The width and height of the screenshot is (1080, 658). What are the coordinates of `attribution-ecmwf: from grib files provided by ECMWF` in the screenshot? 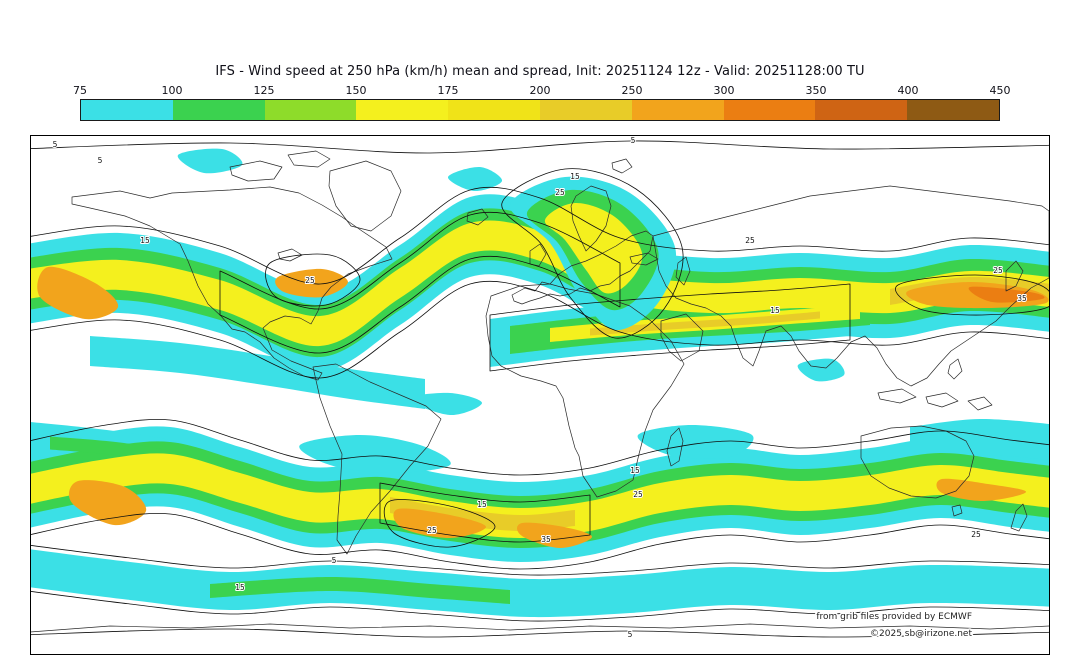 It's located at (894, 617).